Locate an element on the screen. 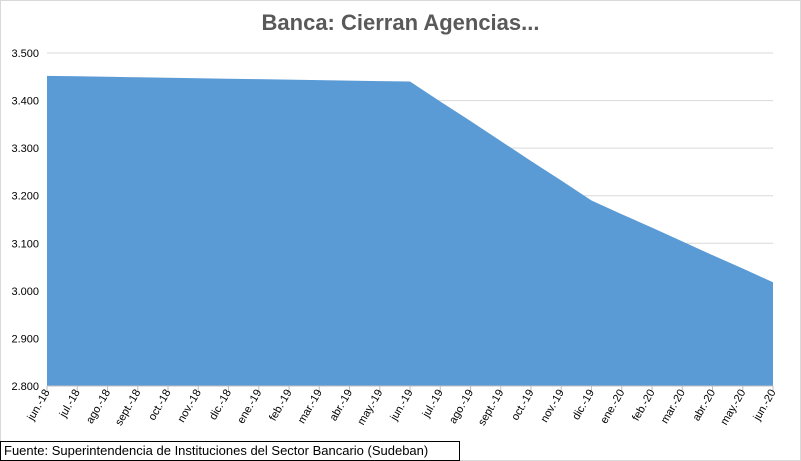  x-tick-label: ago.-18 is located at coordinates (98, 407).